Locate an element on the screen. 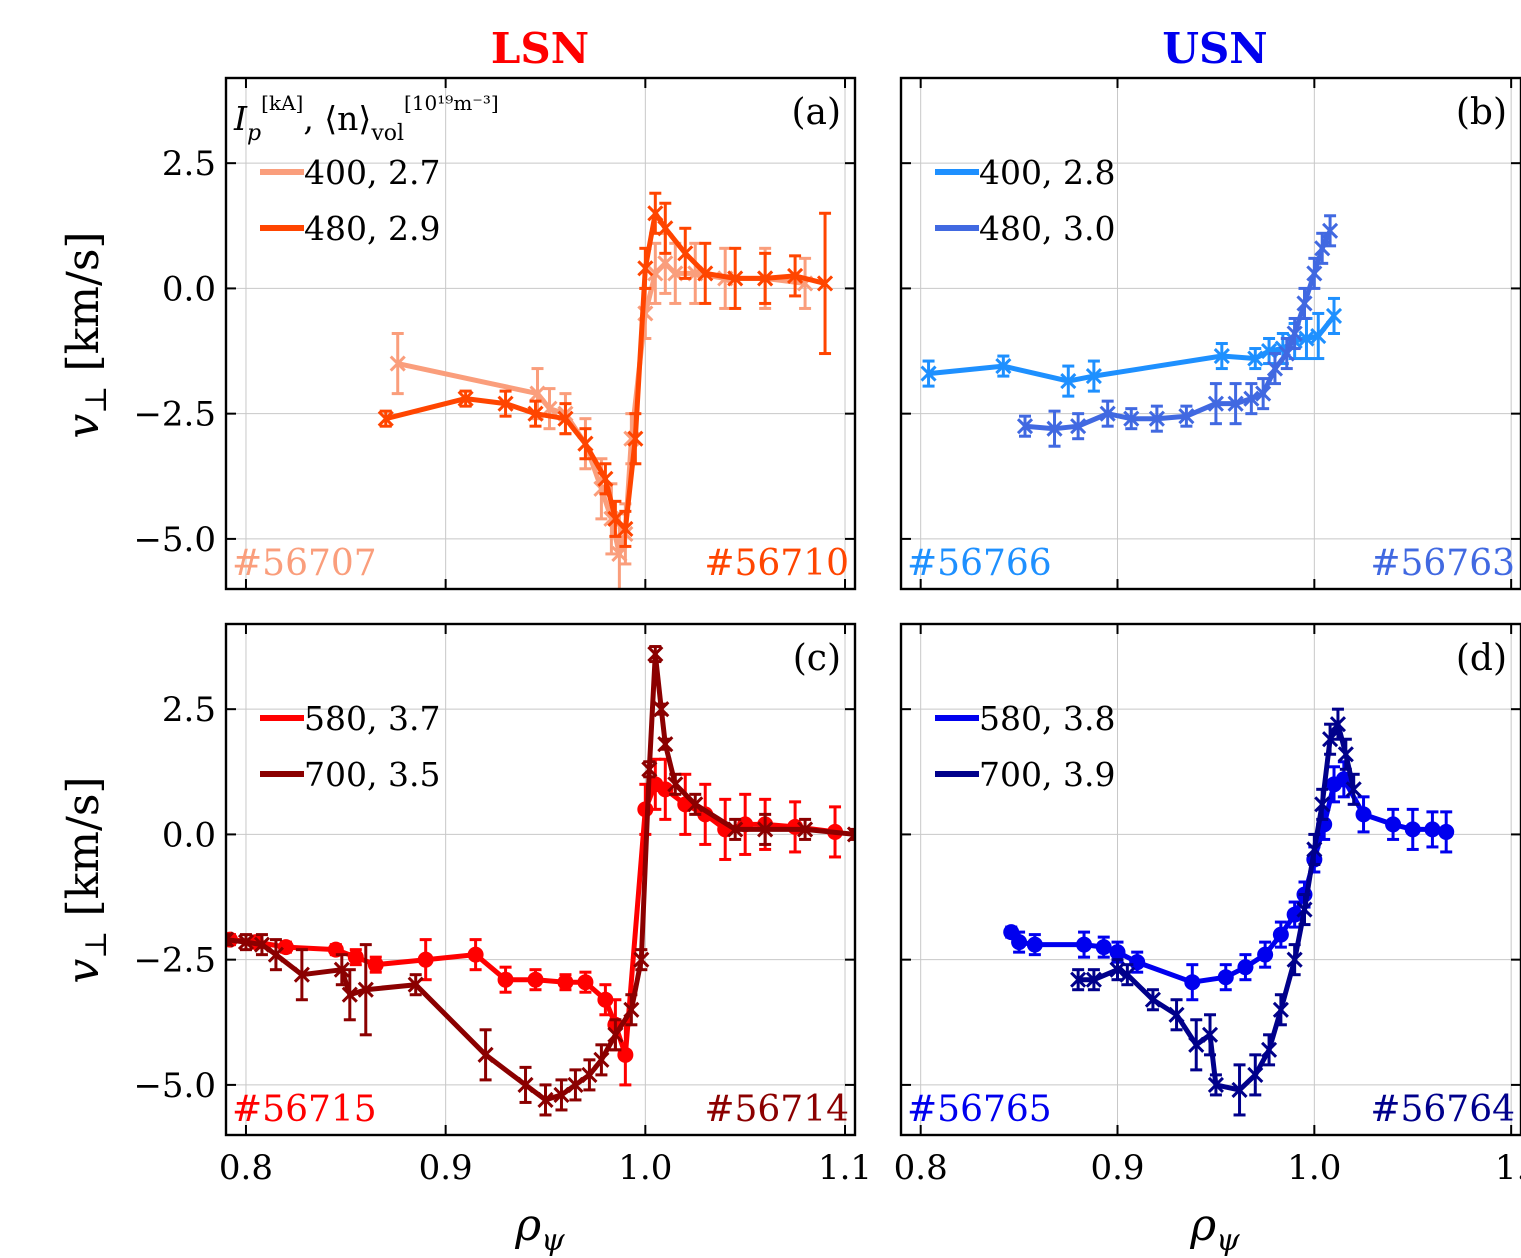  shot-number: #56764 is located at coordinates (1442, 1109).